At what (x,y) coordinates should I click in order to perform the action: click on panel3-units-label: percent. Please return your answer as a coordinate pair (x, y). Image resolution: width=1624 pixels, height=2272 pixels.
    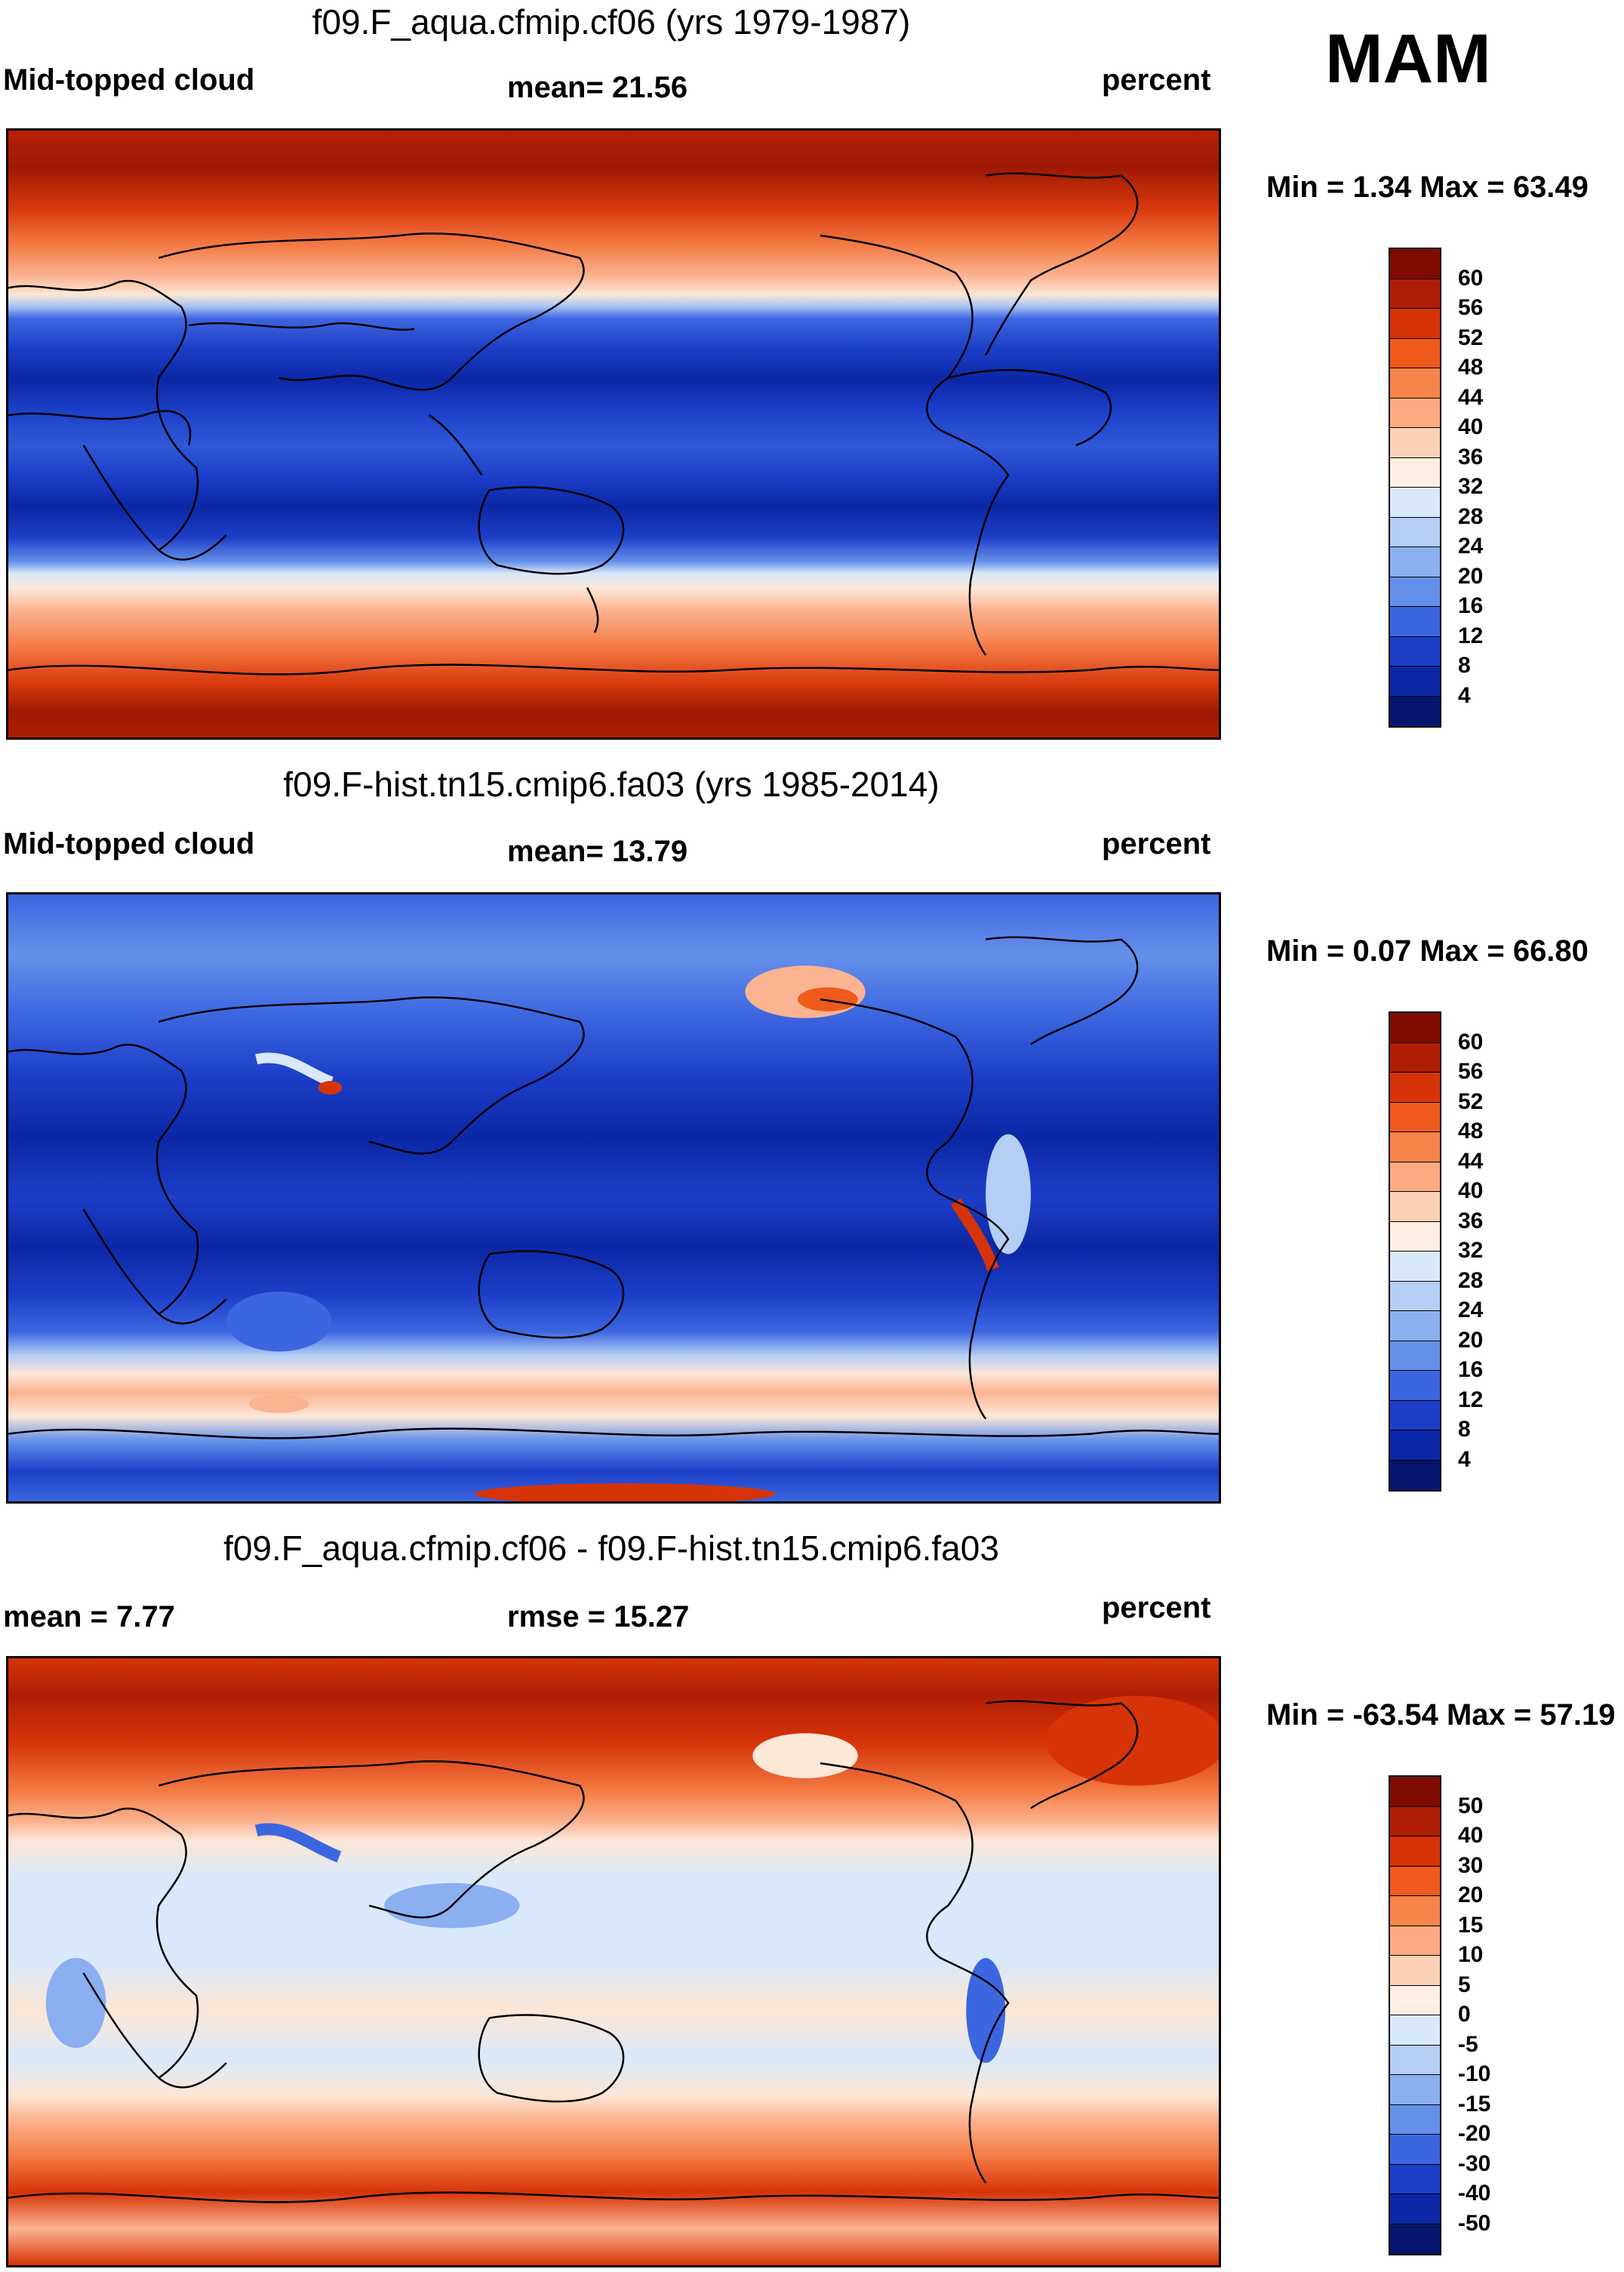
    Looking at the image, I should click on (1156, 1608).